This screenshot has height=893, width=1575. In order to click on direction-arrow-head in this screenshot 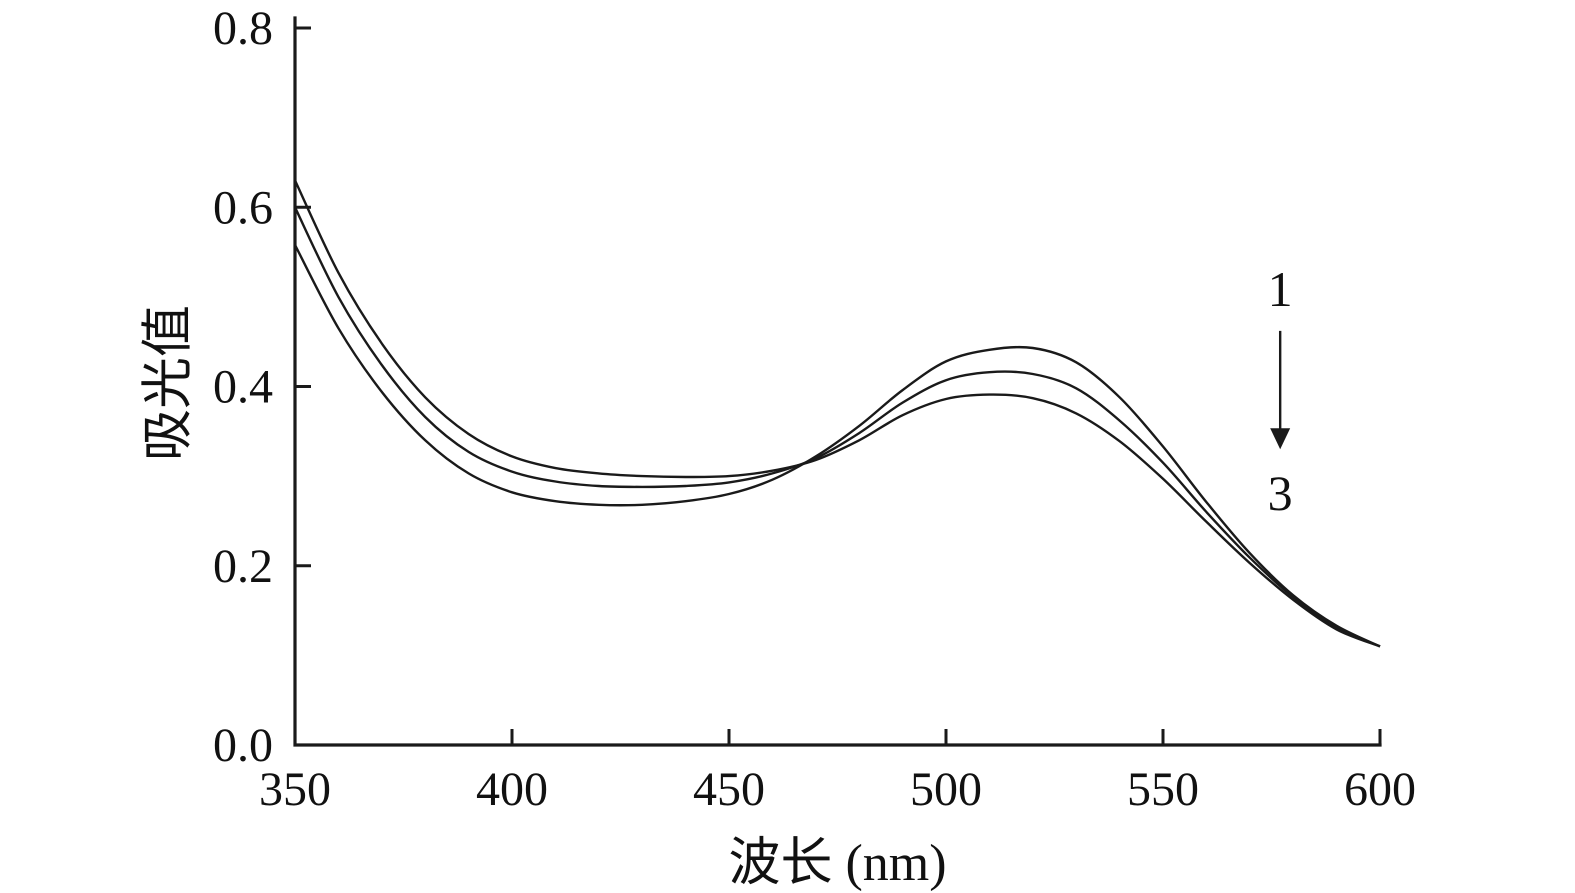, I will do `click(1280, 439)`.